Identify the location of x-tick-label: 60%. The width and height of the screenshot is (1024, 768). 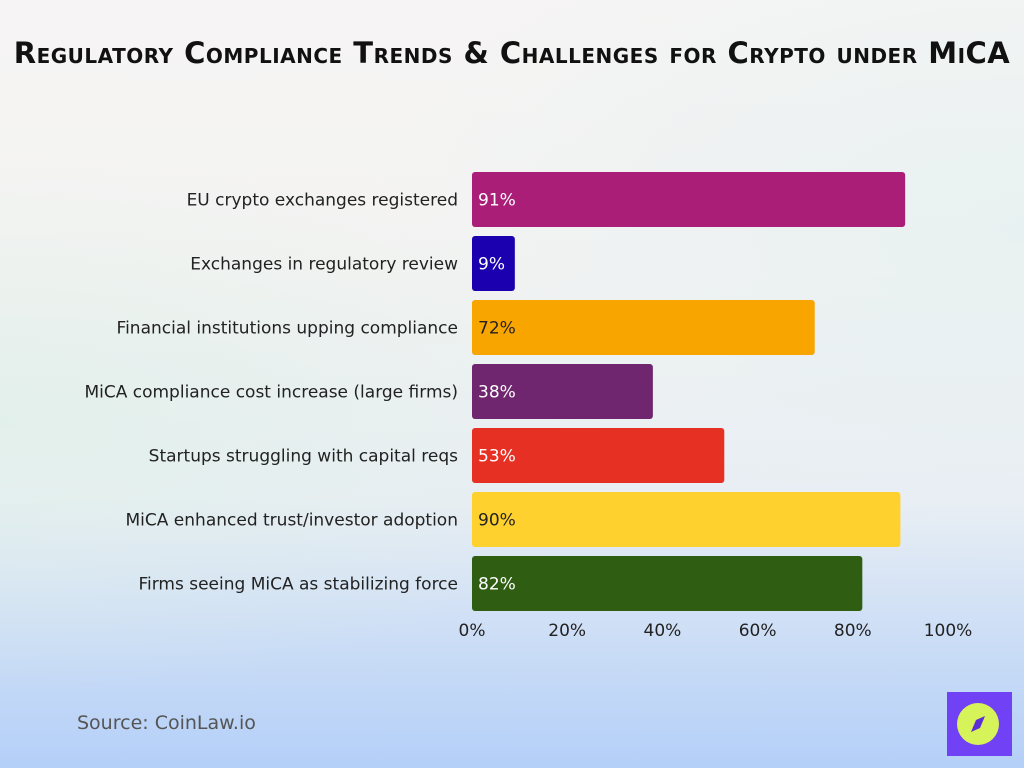
(758, 631).